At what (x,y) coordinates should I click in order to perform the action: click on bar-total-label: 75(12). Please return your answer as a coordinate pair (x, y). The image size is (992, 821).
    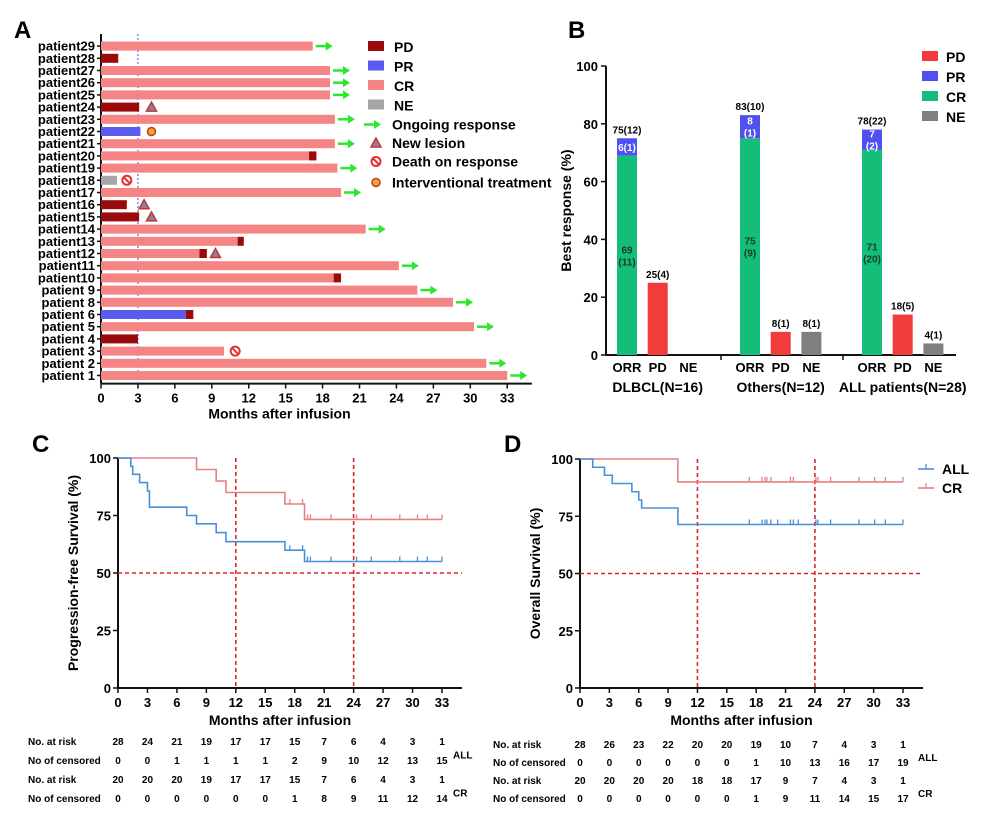
    Looking at the image, I should click on (627, 130).